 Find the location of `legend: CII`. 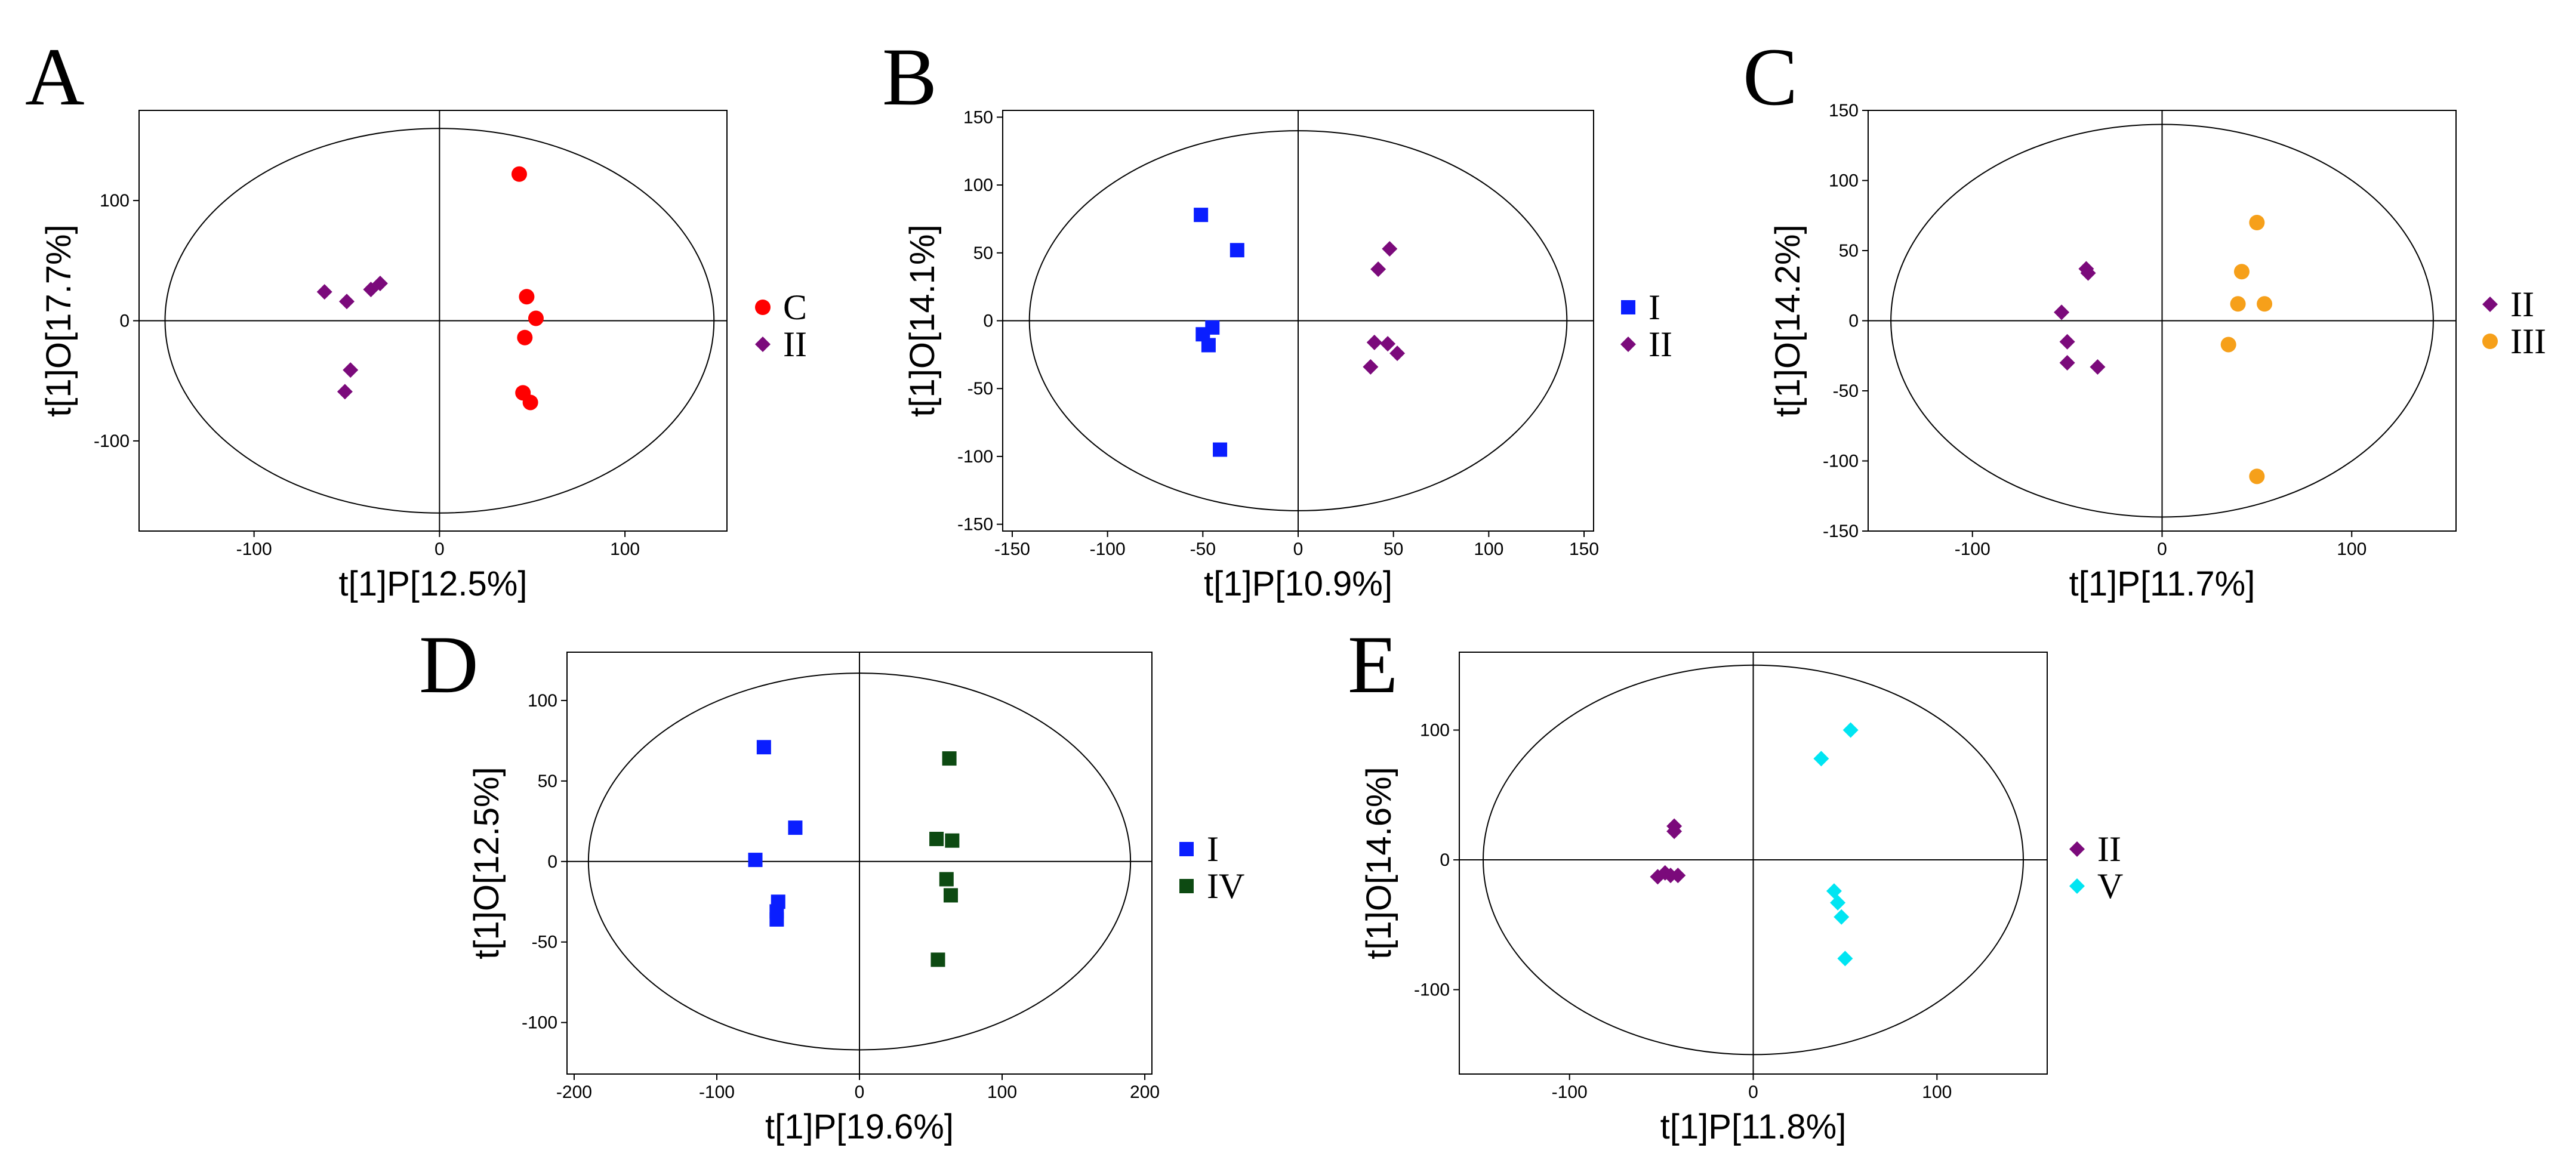

legend: CII is located at coordinates (781, 326).